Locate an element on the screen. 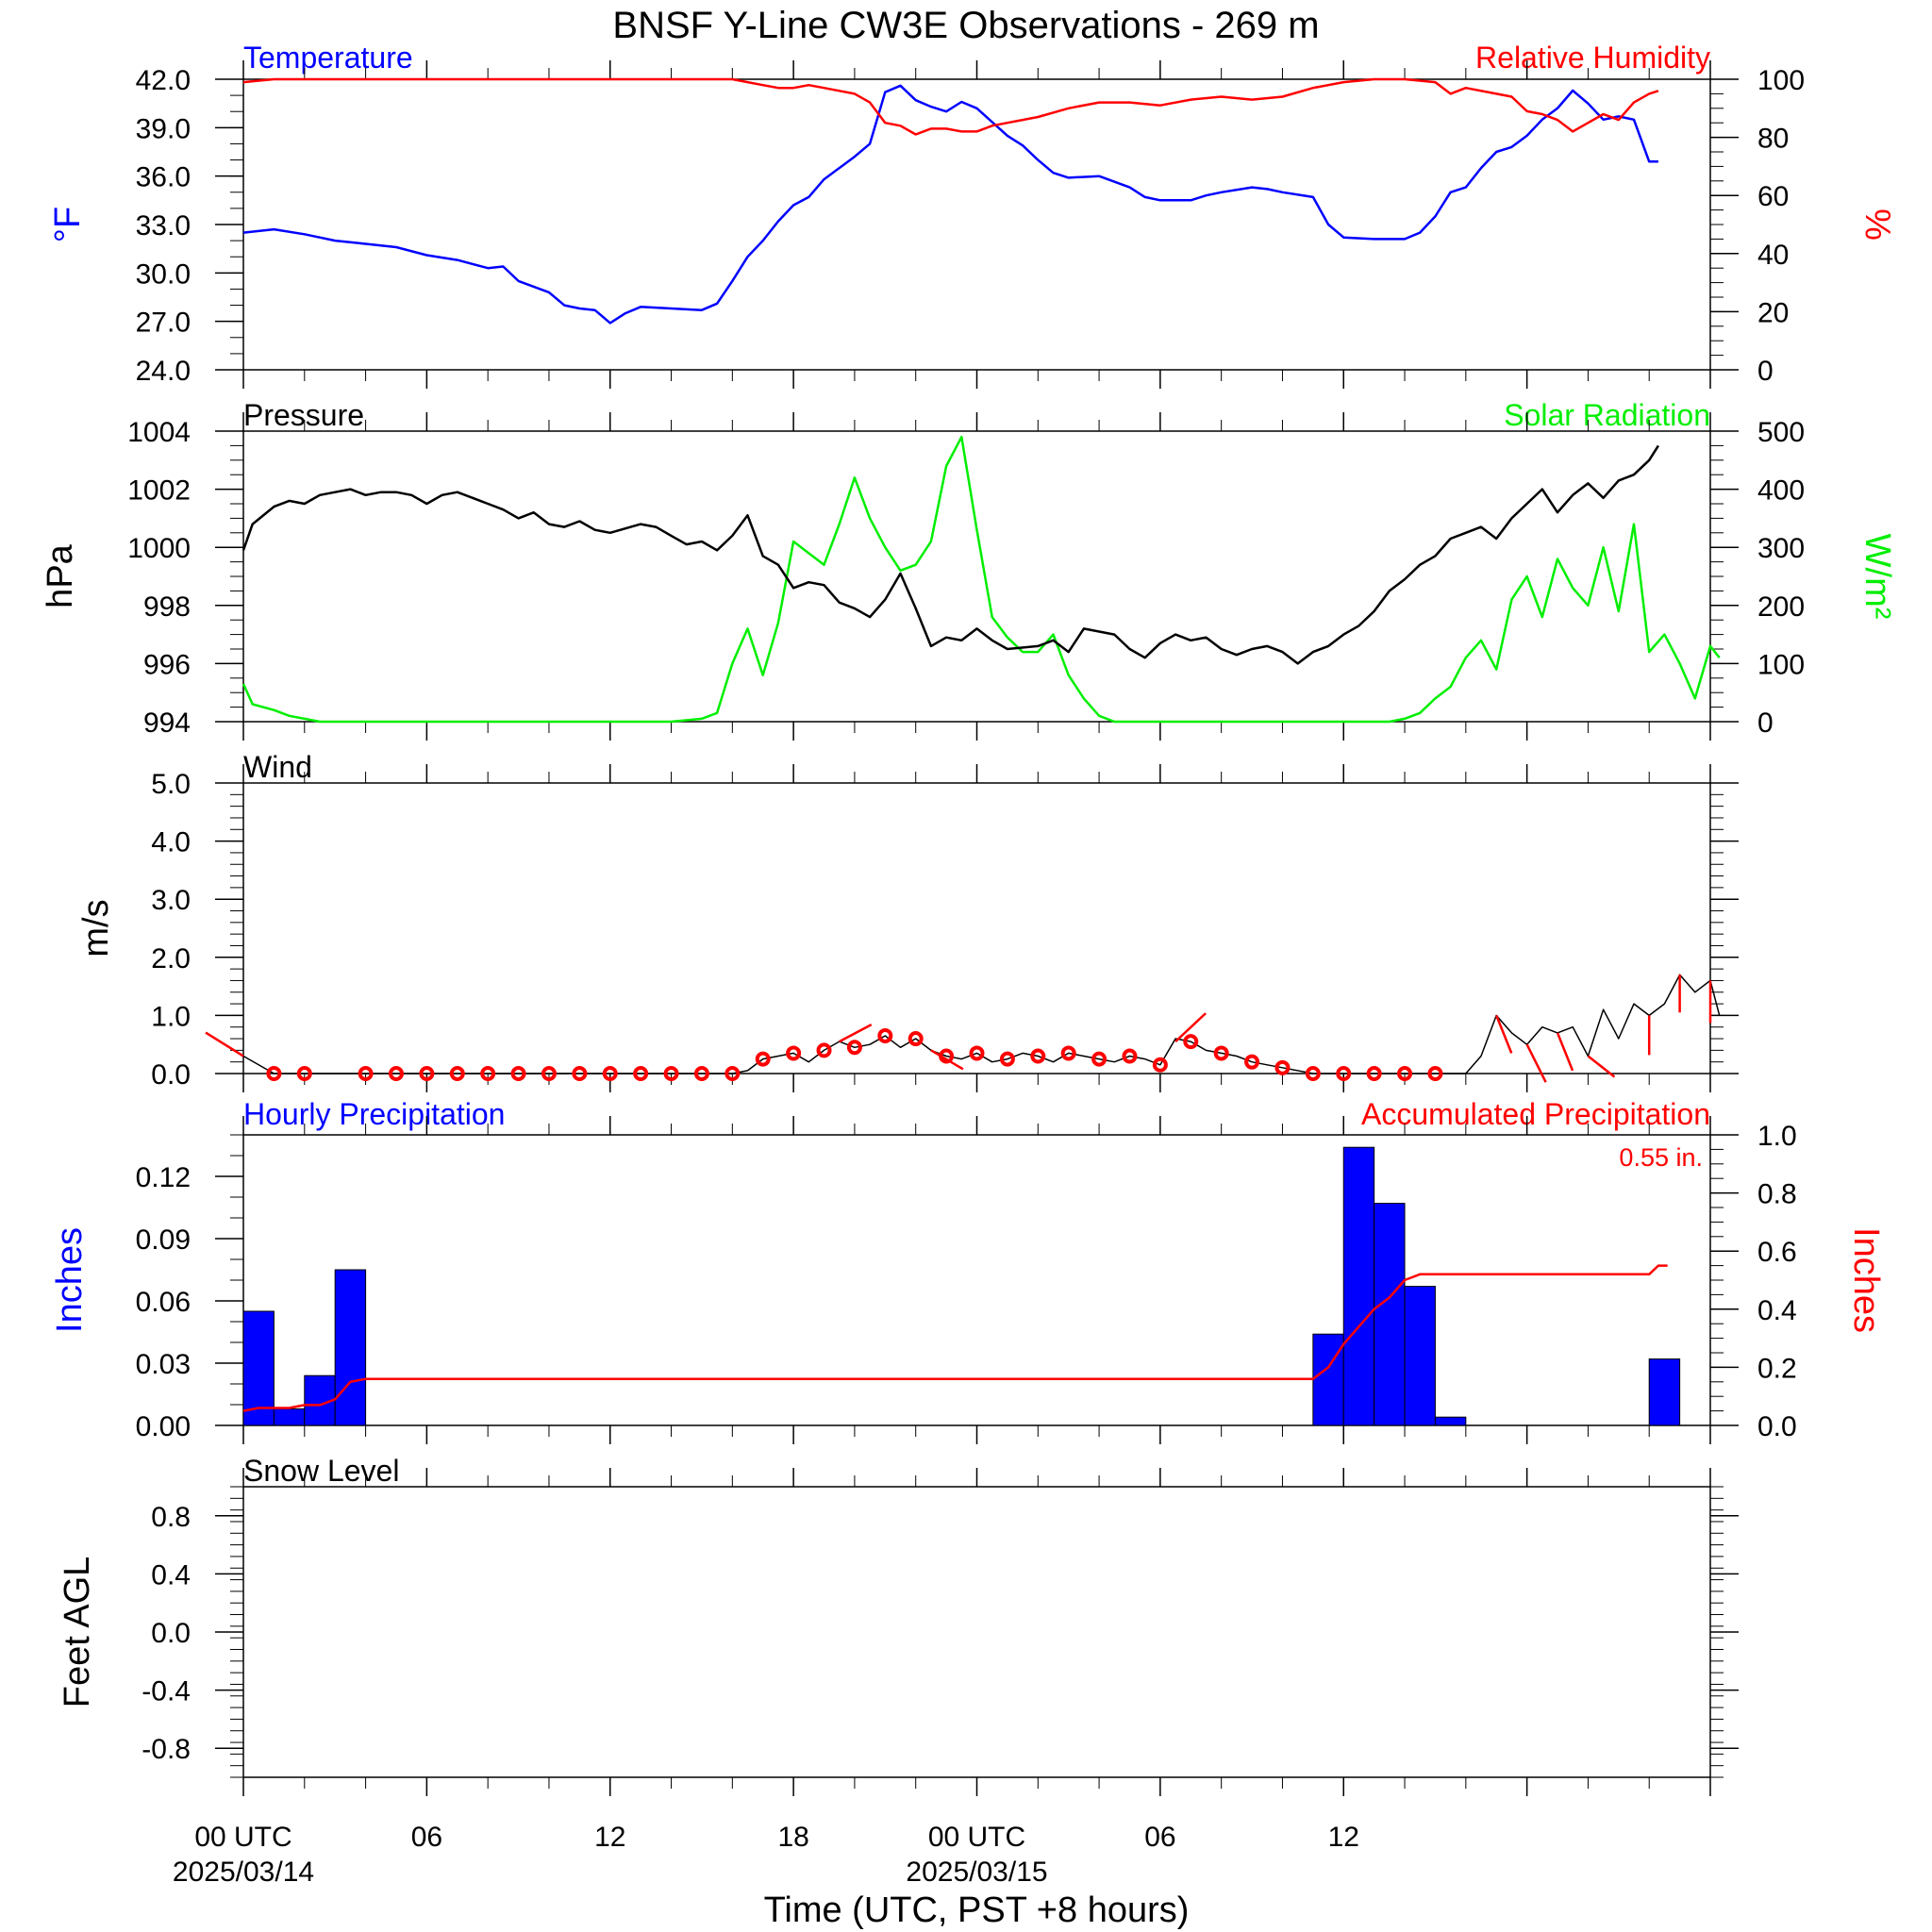  humidity-label: Relative Humidity is located at coordinates (1593, 58).